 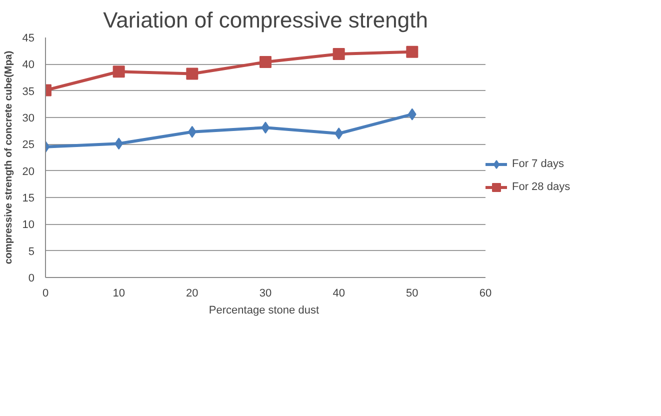 What do you see at coordinates (28, 172) in the screenshot?
I see `y-tick-label: 20` at bounding box center [28, 172].